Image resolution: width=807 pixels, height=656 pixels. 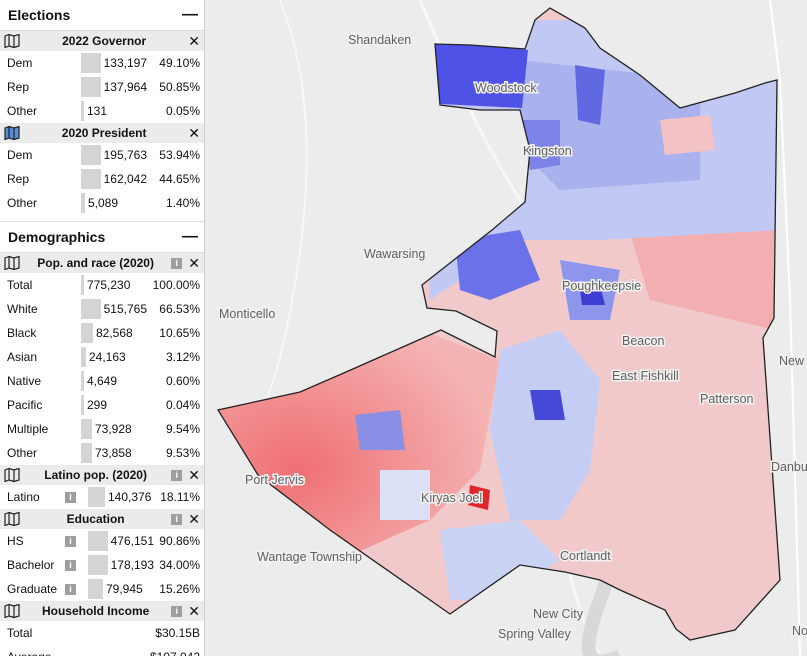 What do you see at coordinates (179, 179) in the screenshot?
I see `stat-percent: 44.65%` at bounding box center [179, 179].